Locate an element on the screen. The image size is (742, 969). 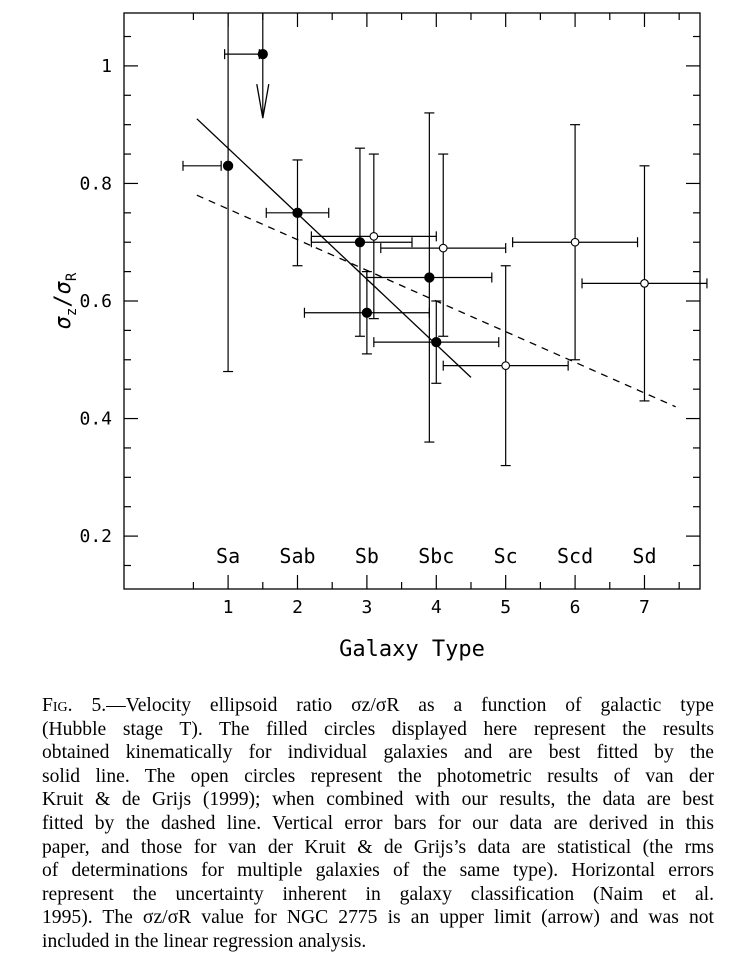
y-tick-label: 0.4 is located at coordinates (95, 419).